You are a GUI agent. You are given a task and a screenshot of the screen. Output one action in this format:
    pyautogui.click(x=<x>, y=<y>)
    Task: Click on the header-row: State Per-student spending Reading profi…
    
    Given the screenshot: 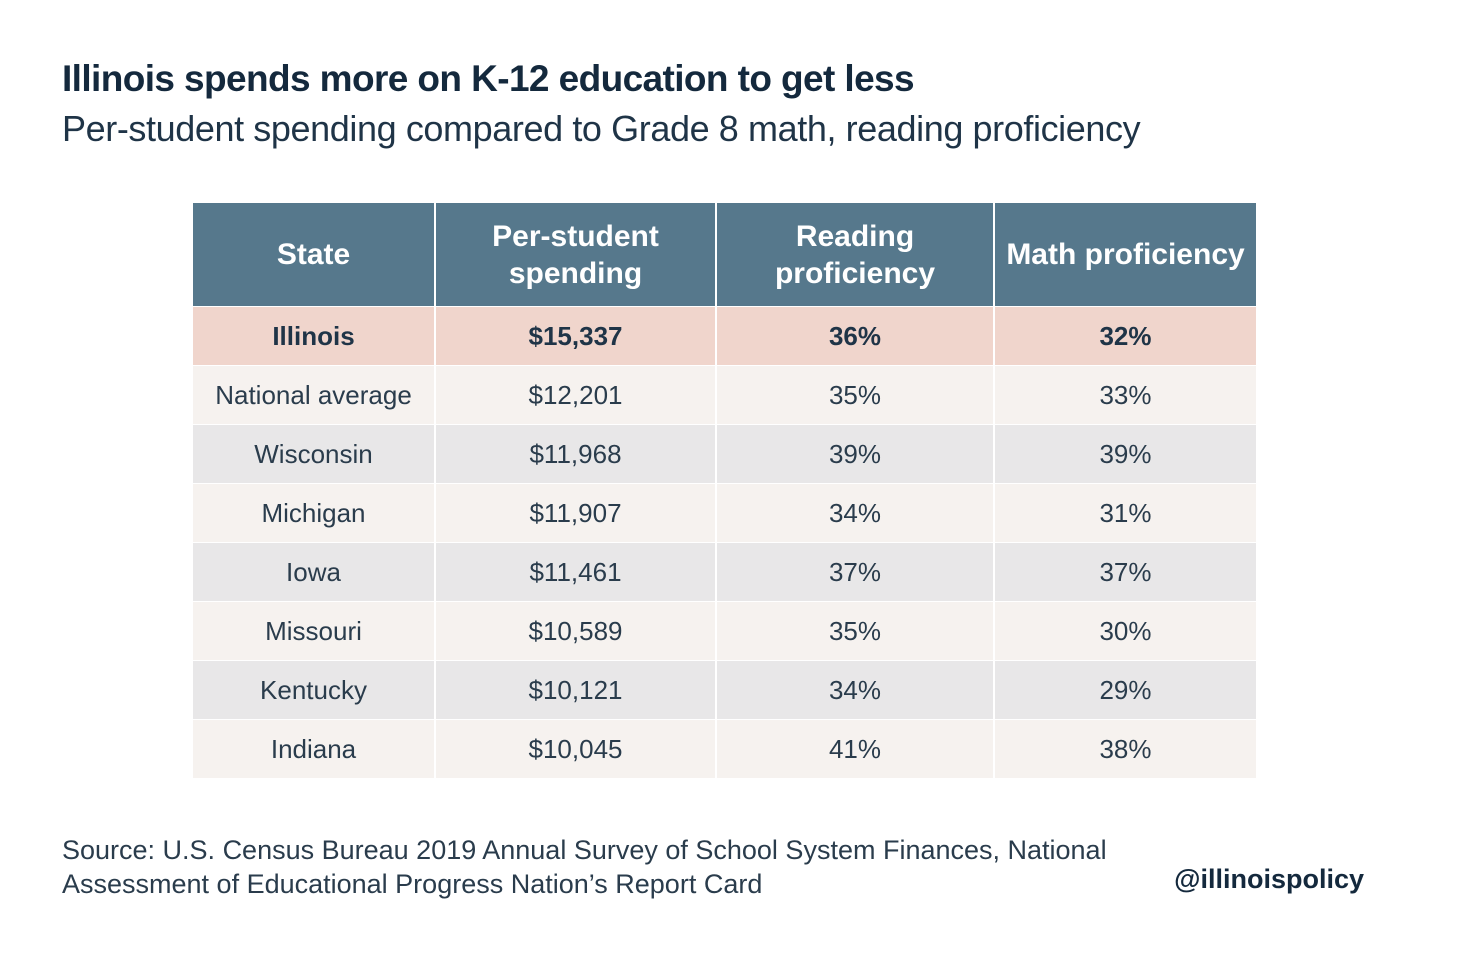 What is the action you would take?
    pyautogui.click(x=724, y=255)
    